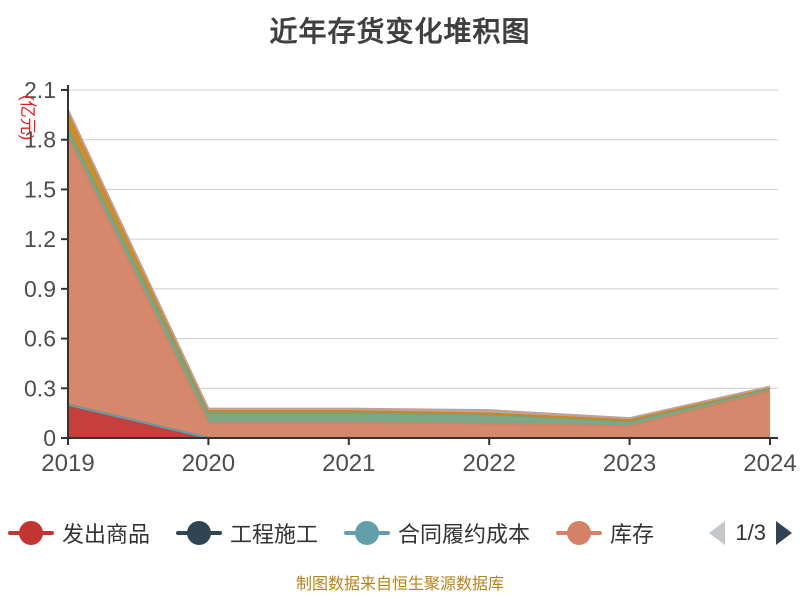  I want to click on legend-label: 库存, so click(632, 534).